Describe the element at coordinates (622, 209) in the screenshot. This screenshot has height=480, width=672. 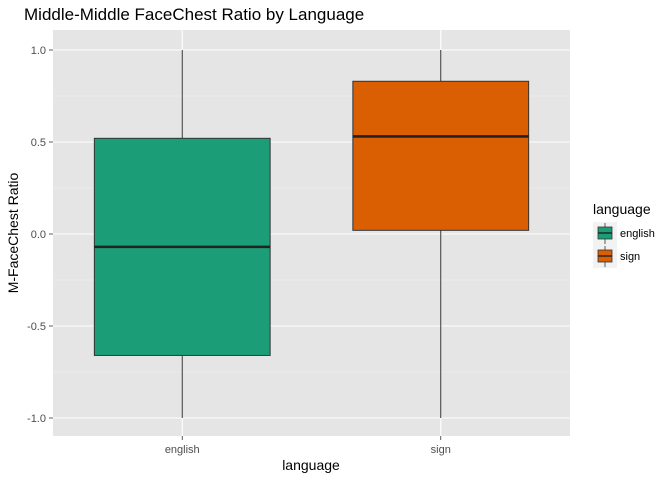
I see `legend-title: language` at that location.